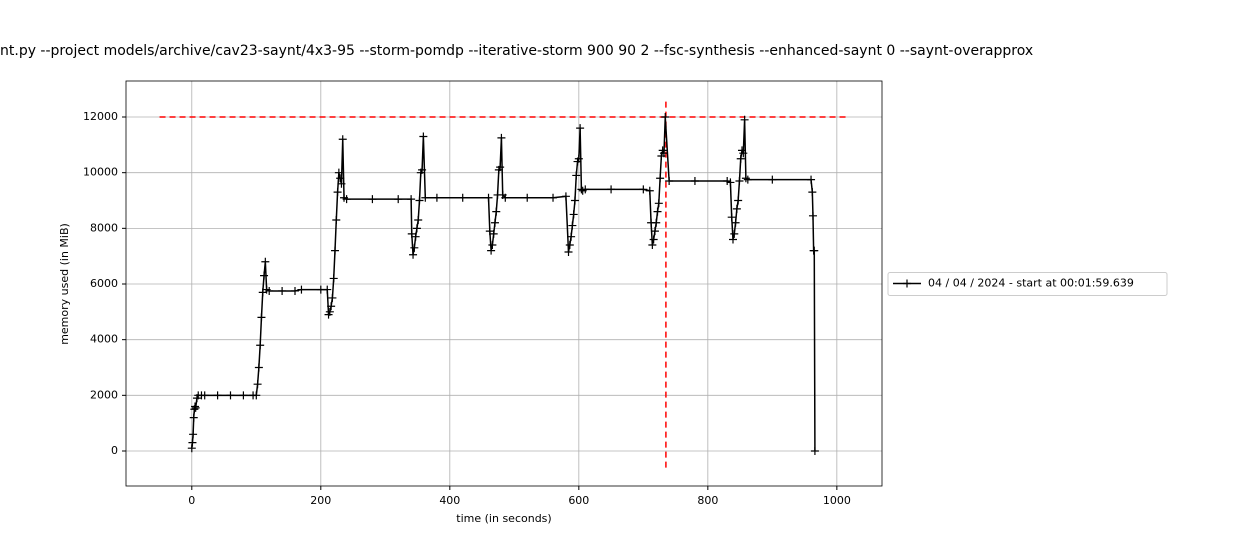  I want to click on y-tick-label: 4000, so click(104, 339).